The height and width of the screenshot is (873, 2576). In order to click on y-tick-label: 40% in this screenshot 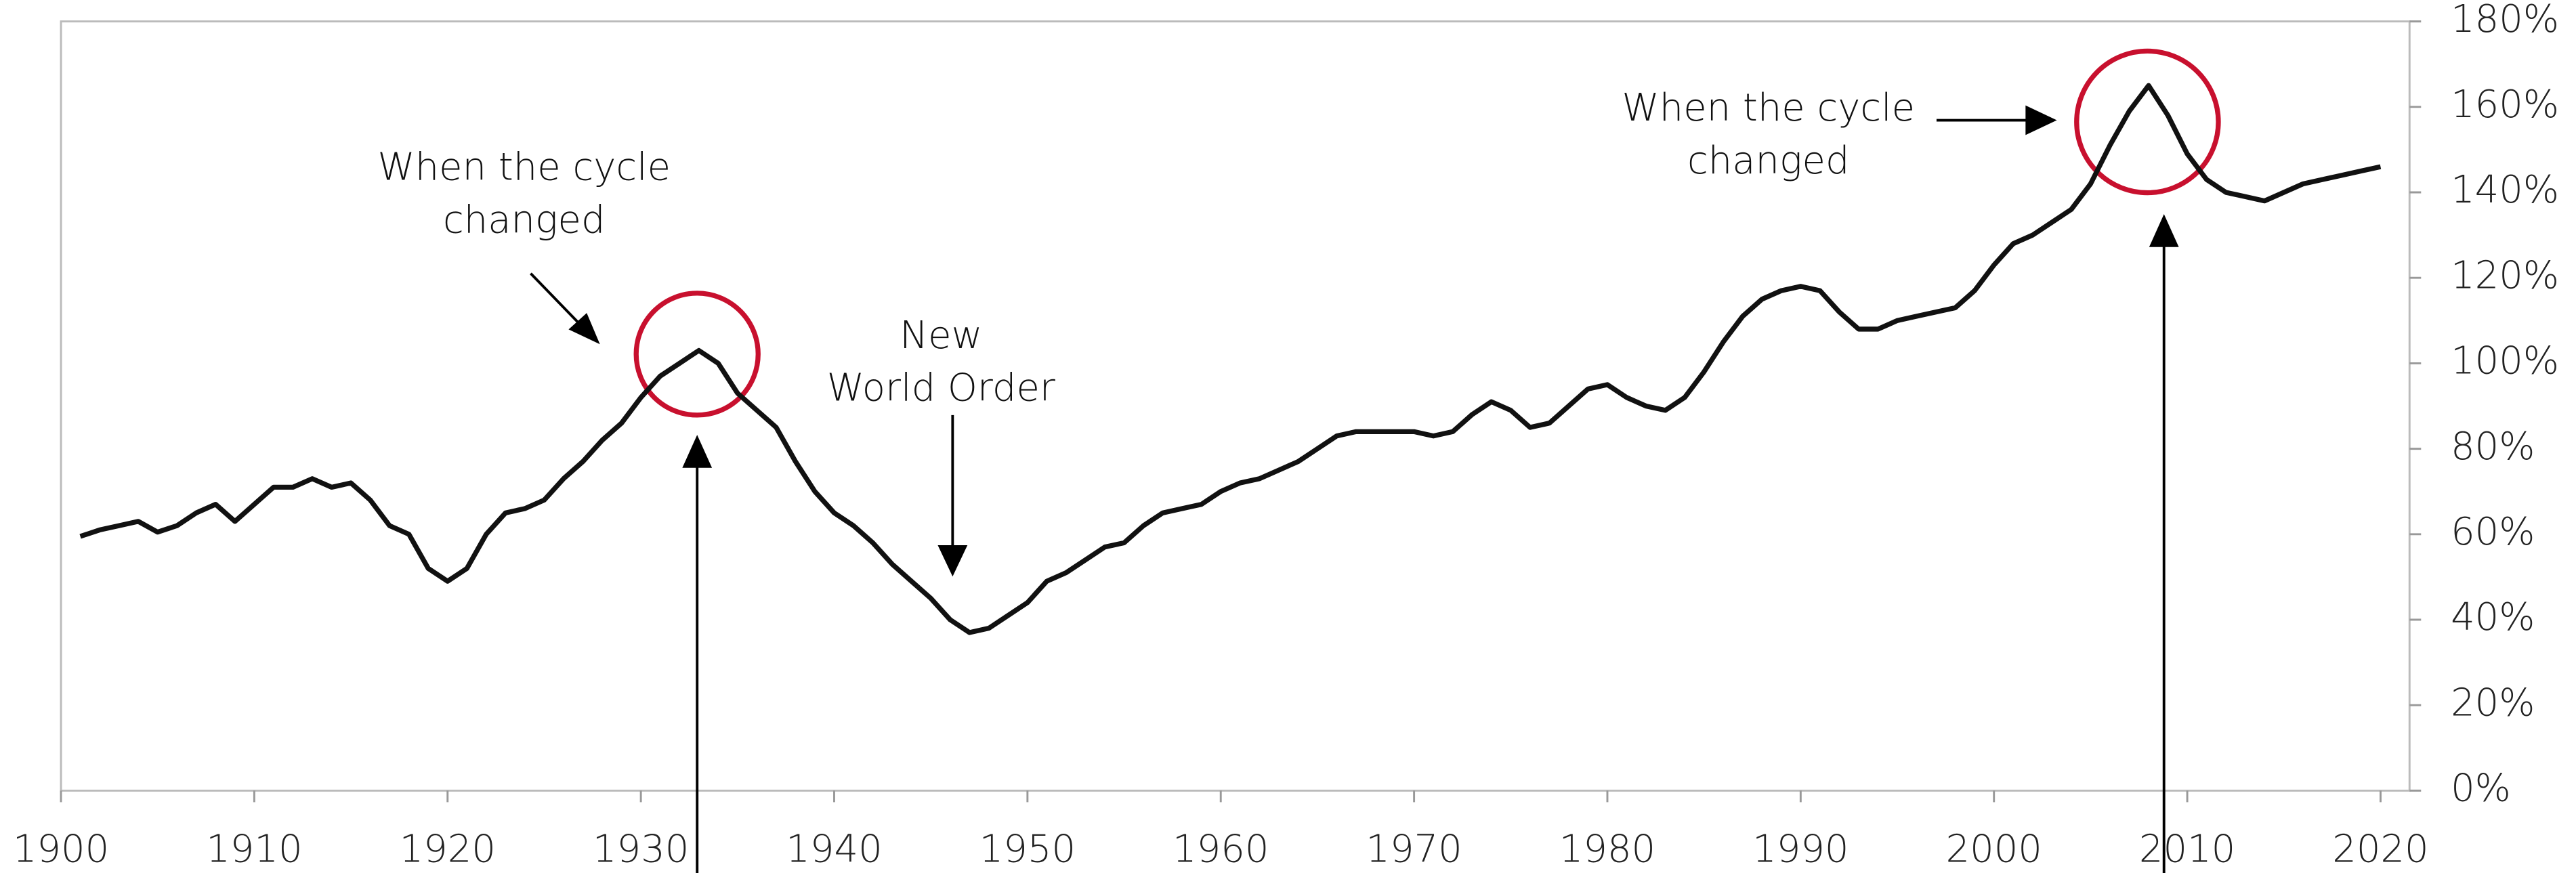, I will do `click(2493, 617)`.